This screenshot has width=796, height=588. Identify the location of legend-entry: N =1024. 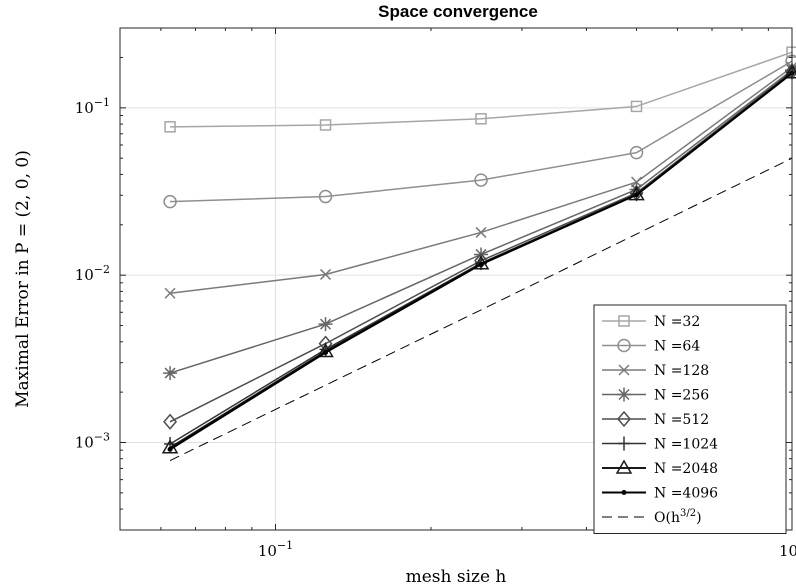
(660, 444).